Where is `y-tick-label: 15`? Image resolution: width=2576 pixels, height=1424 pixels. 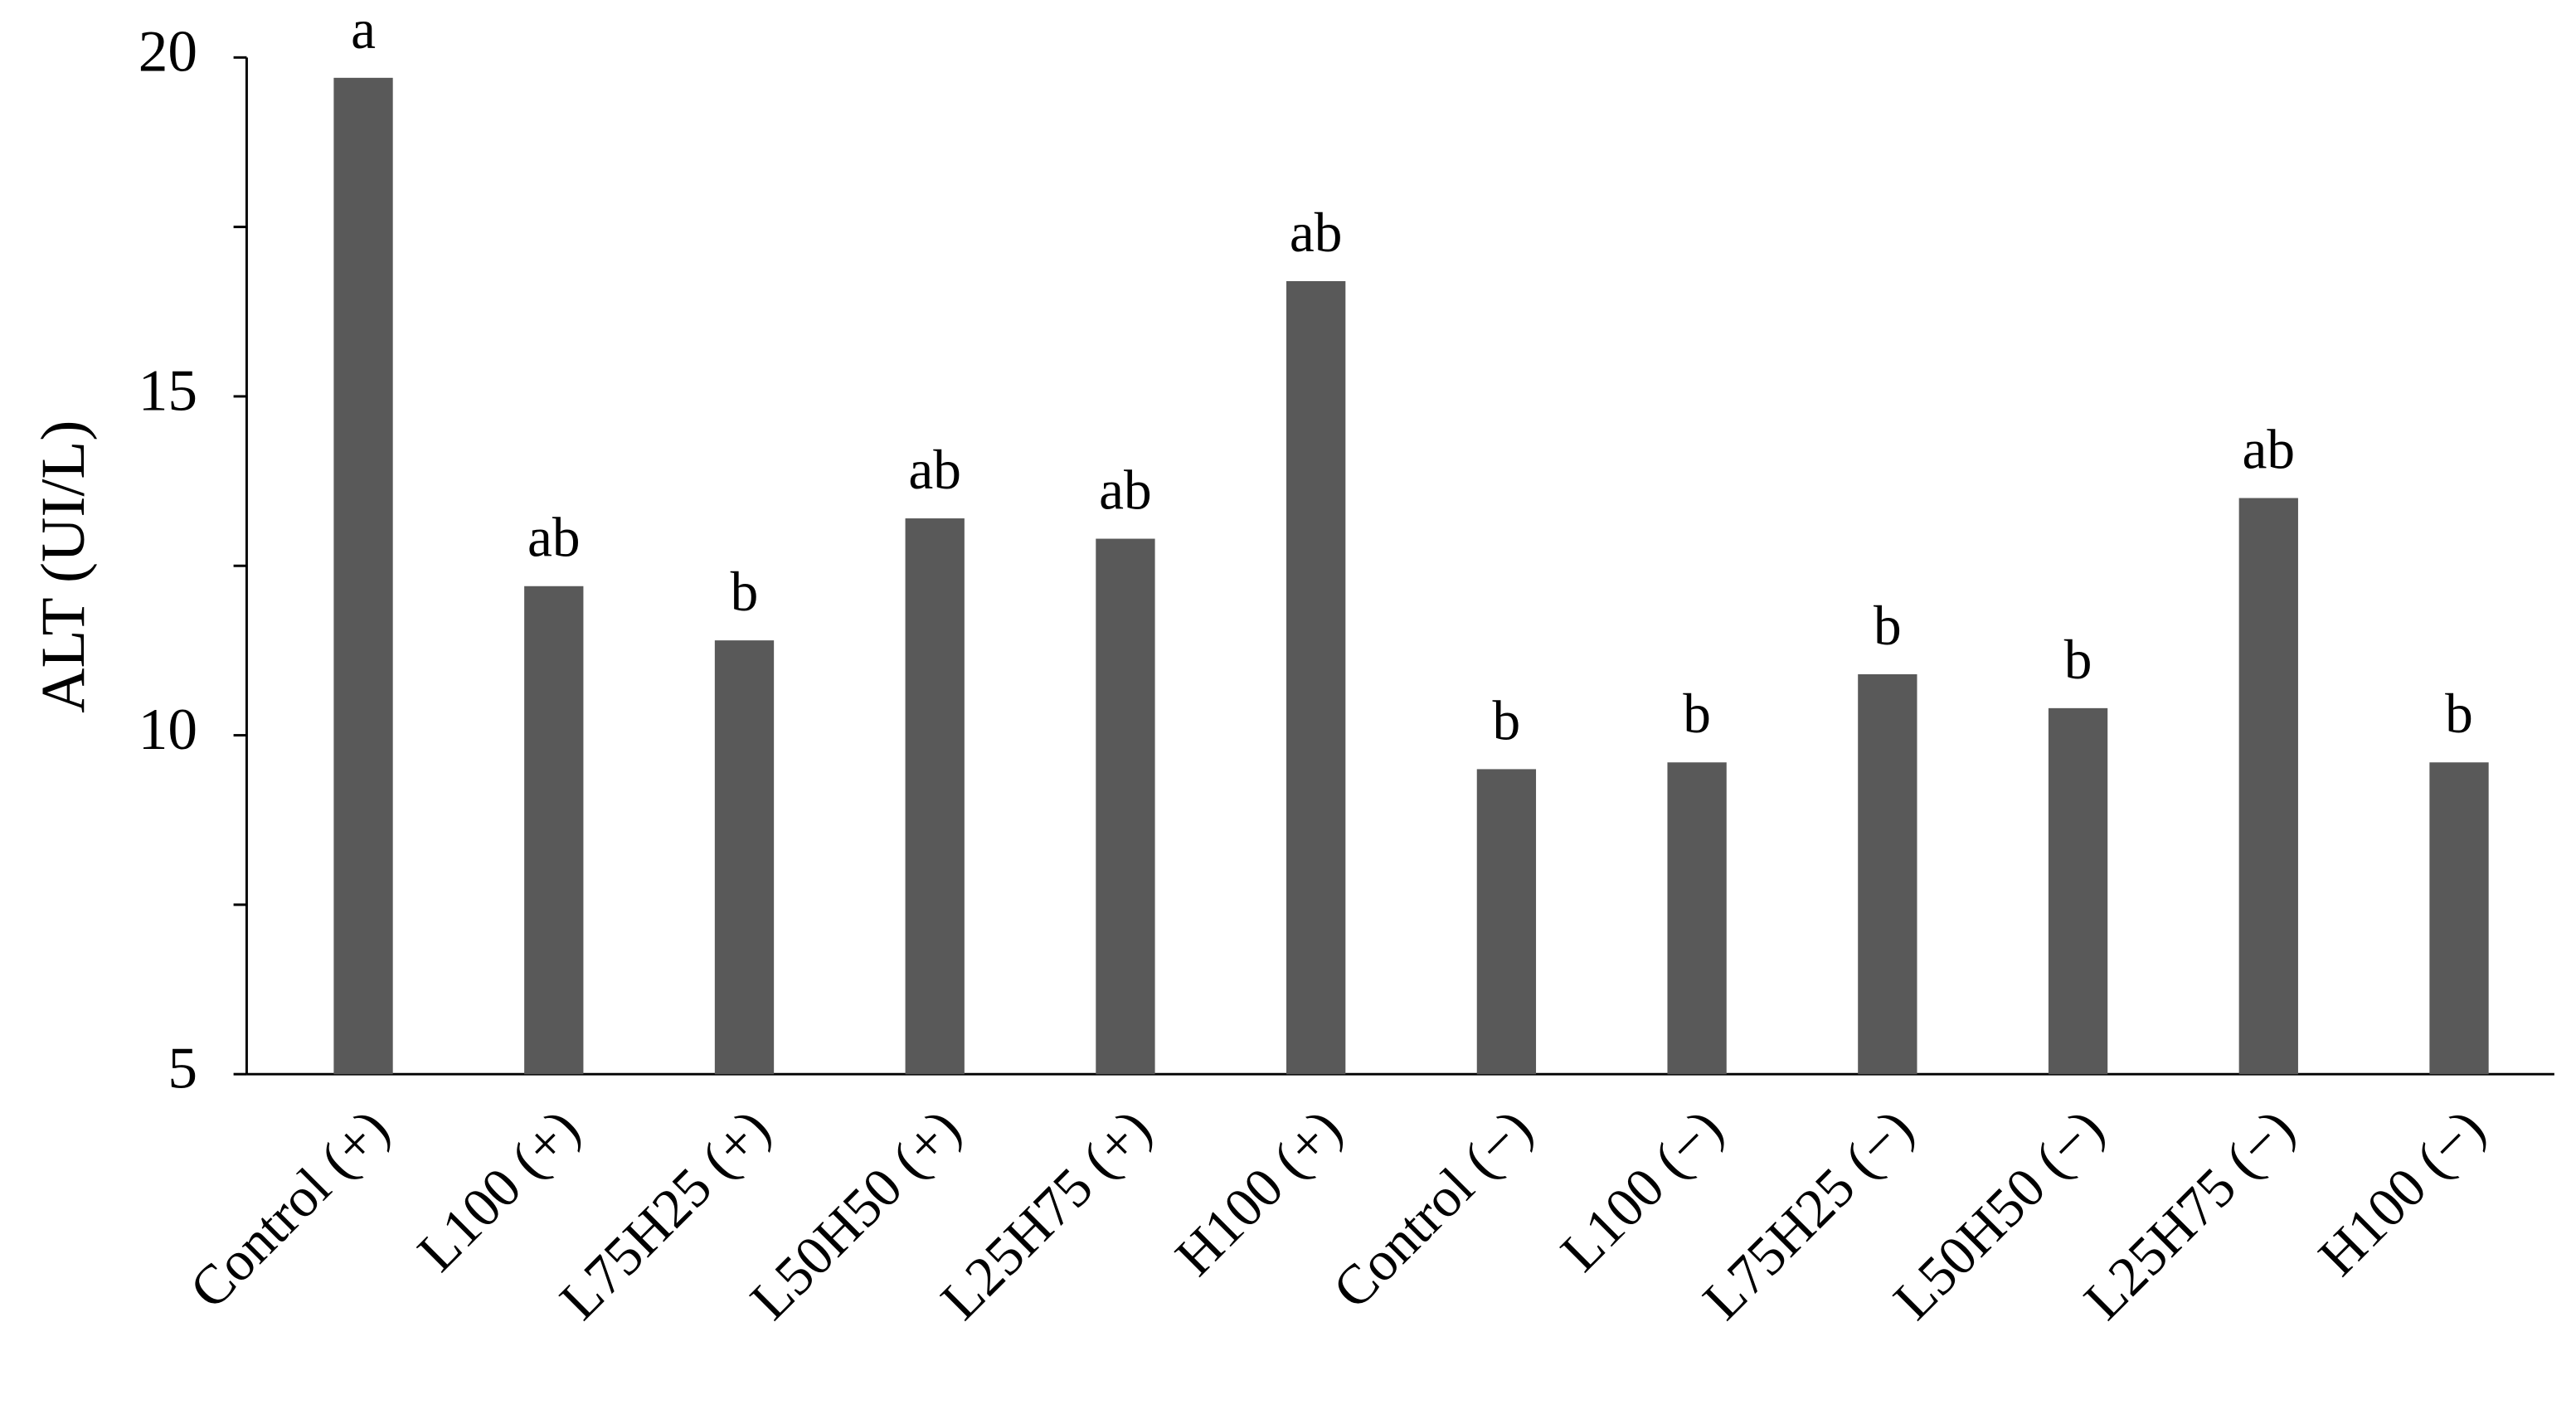
y-tick-label: 15 is located at coordinates (168, 390).